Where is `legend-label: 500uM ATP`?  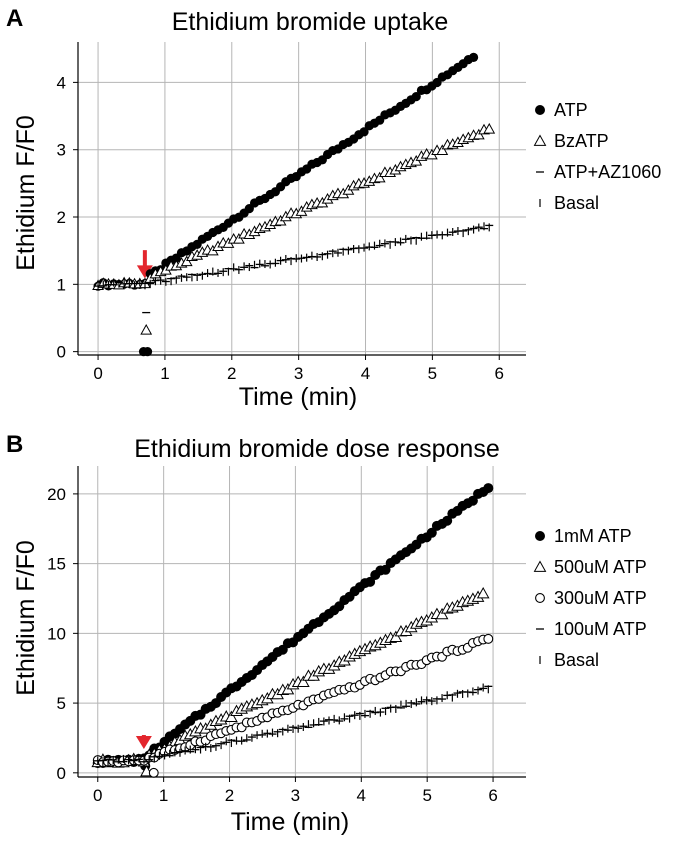 legend-label: 500uM ATP is located at coordinates (600, 567).